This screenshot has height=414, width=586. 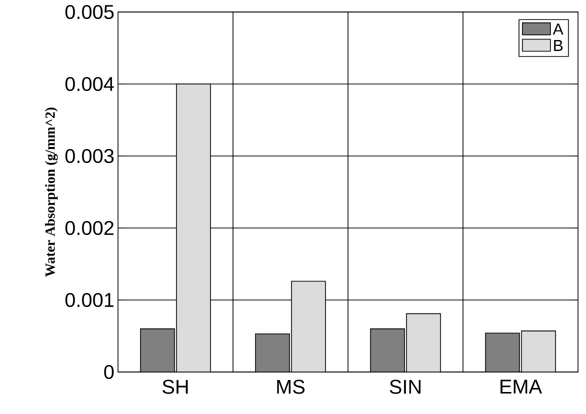 I want to click on y-axis-title: Water Absorption (g/mm^2), so click(x=51, y=192).